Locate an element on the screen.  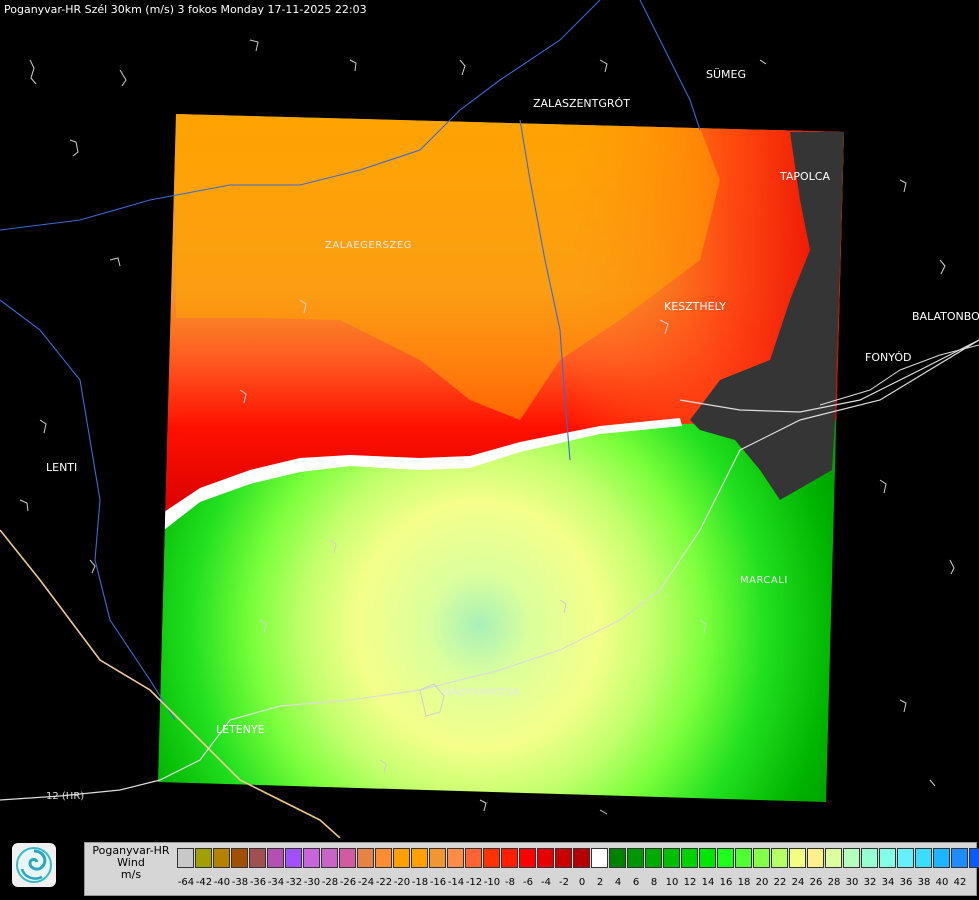
legend-tick: -26 is located at coordinates (348, 882).